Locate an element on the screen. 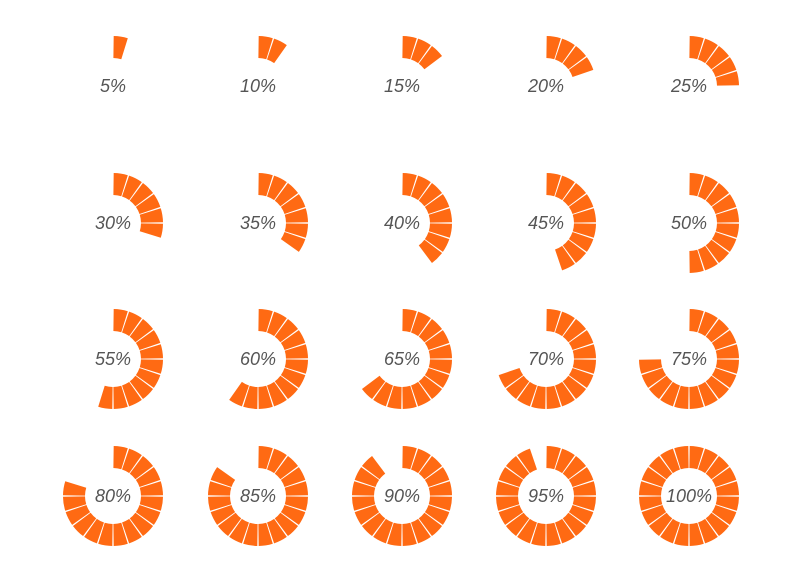  progress-ring: 25% is located at coordinates (689, 86).